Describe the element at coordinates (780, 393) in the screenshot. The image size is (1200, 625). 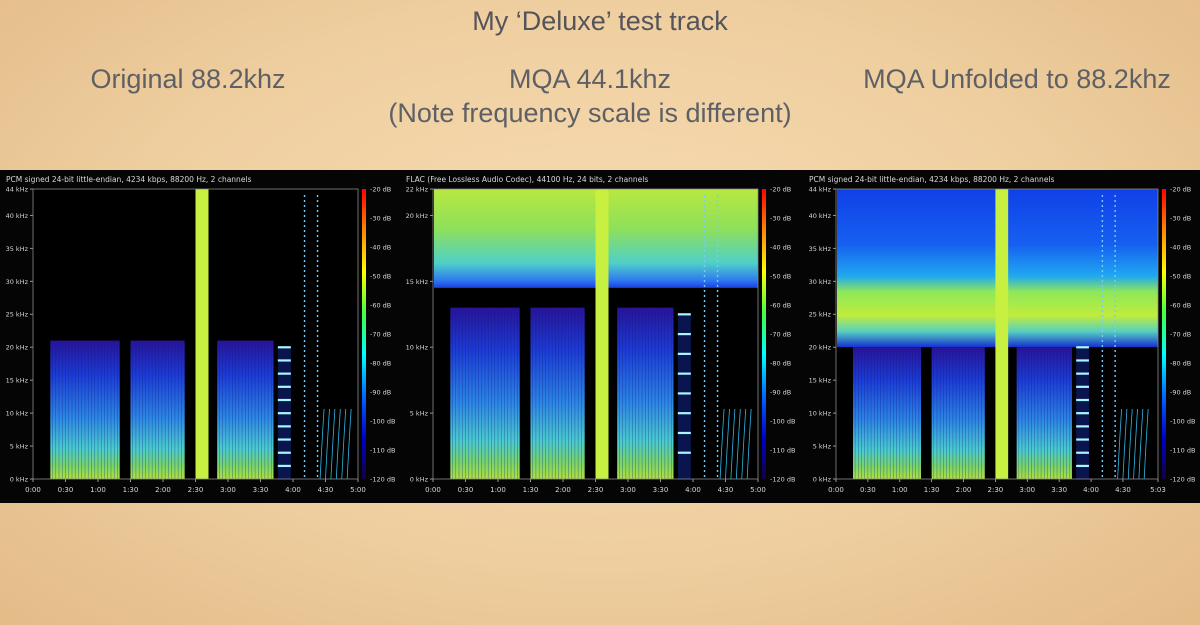
I see `colorbar-label: -90 dB` at that location.